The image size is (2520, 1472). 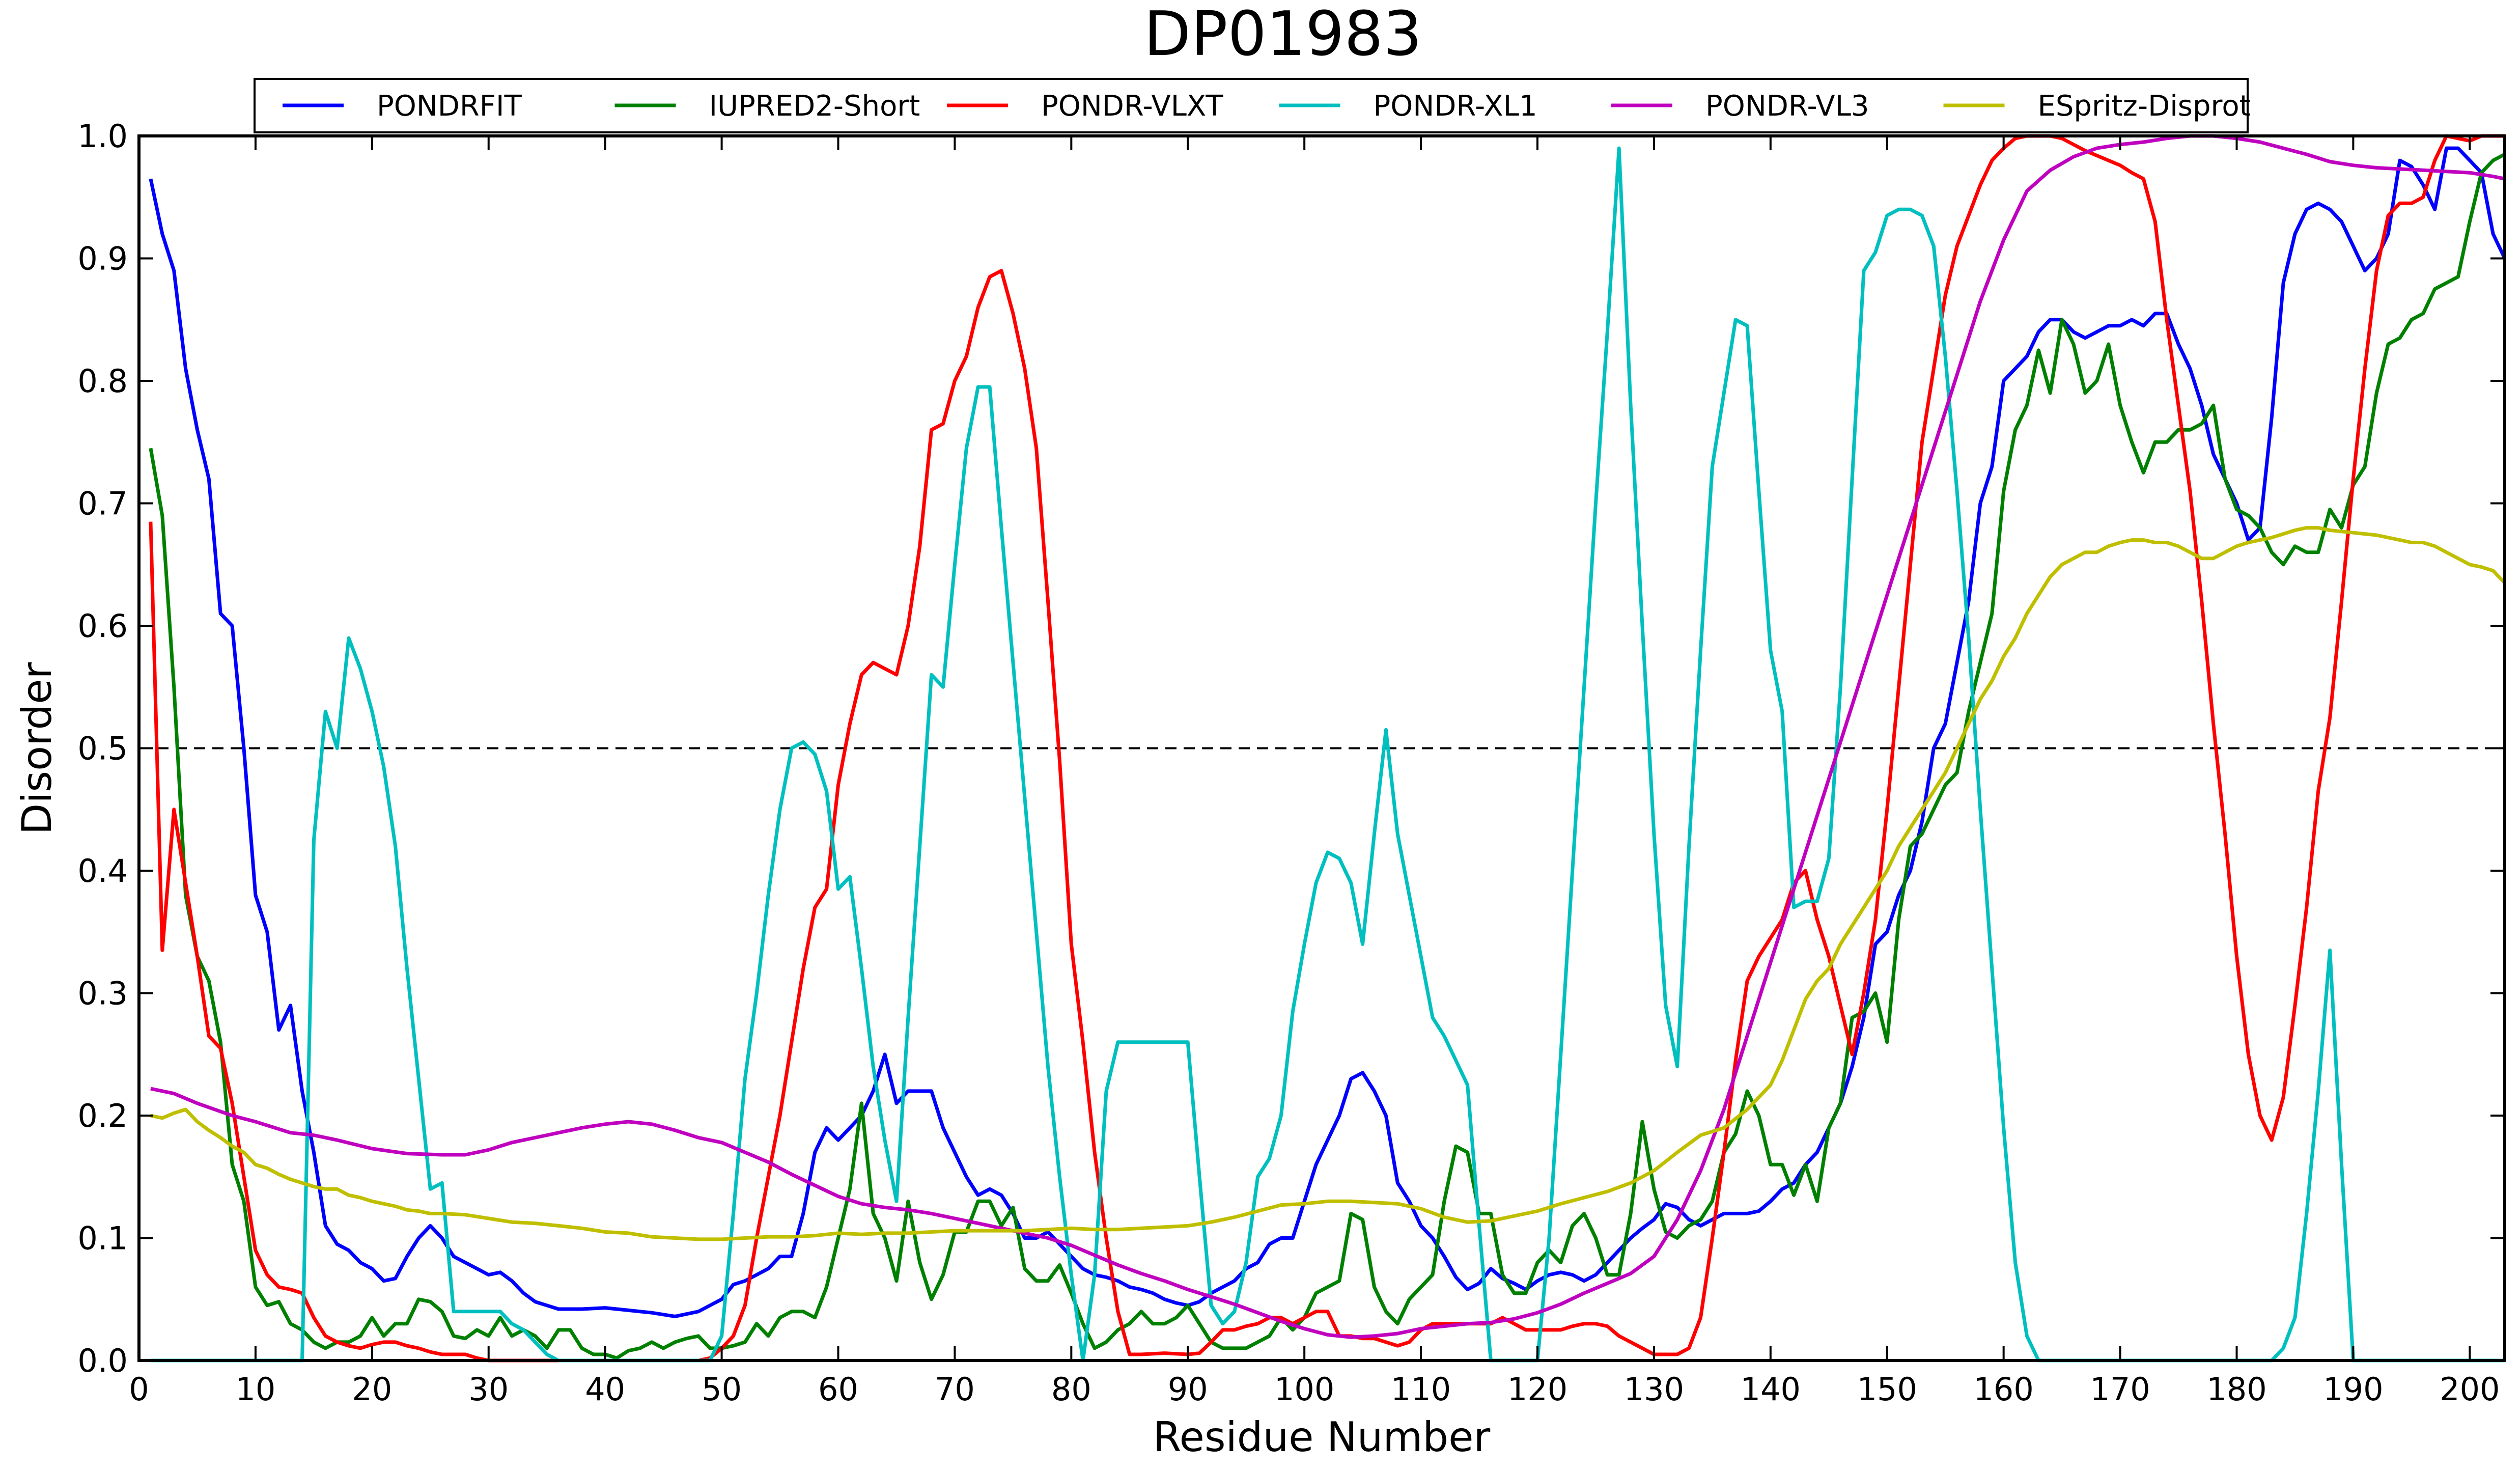 I want to click on x-tick-label: 70, so click(x=955, y=1389).